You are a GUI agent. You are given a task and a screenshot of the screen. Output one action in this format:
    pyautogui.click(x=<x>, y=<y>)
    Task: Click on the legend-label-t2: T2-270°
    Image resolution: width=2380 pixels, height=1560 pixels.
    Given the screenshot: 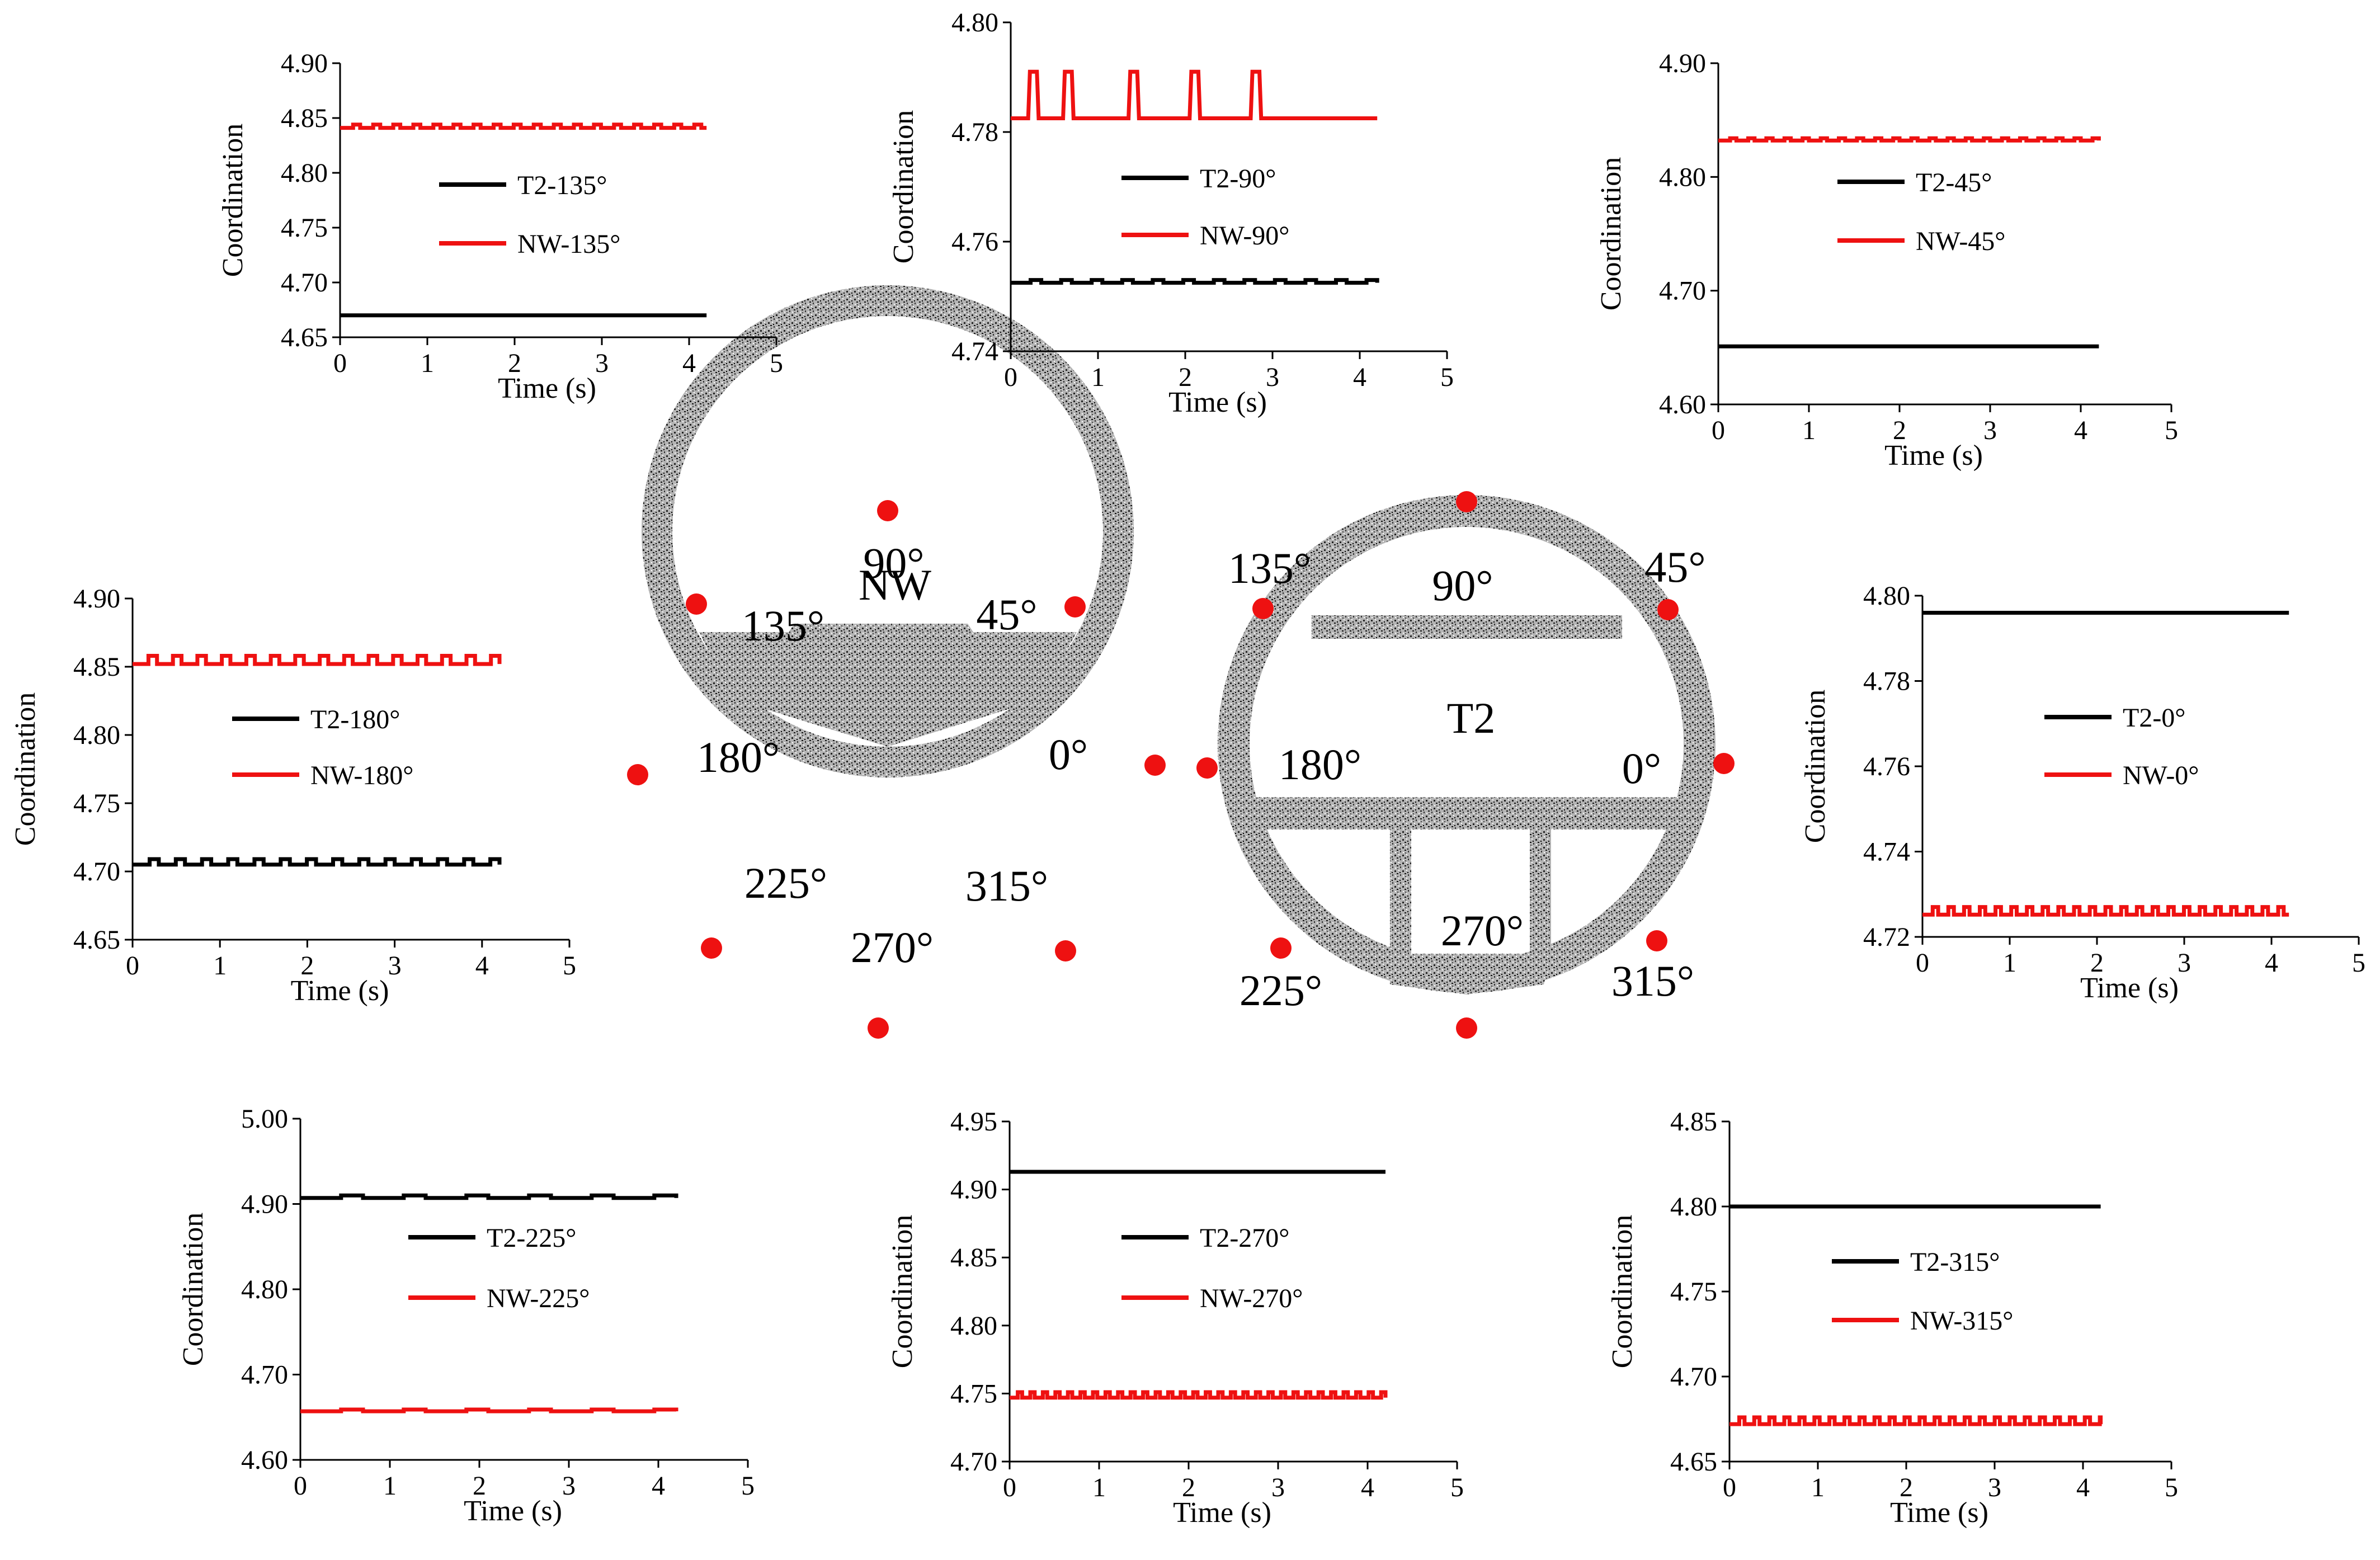 What is the action you would take?
    pyautogui.click(x=1245, y=1238)
    